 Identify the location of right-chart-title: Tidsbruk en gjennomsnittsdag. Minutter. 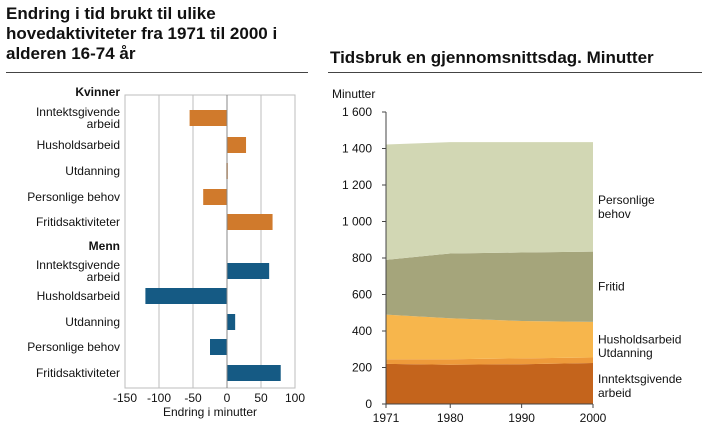
(492, 57).